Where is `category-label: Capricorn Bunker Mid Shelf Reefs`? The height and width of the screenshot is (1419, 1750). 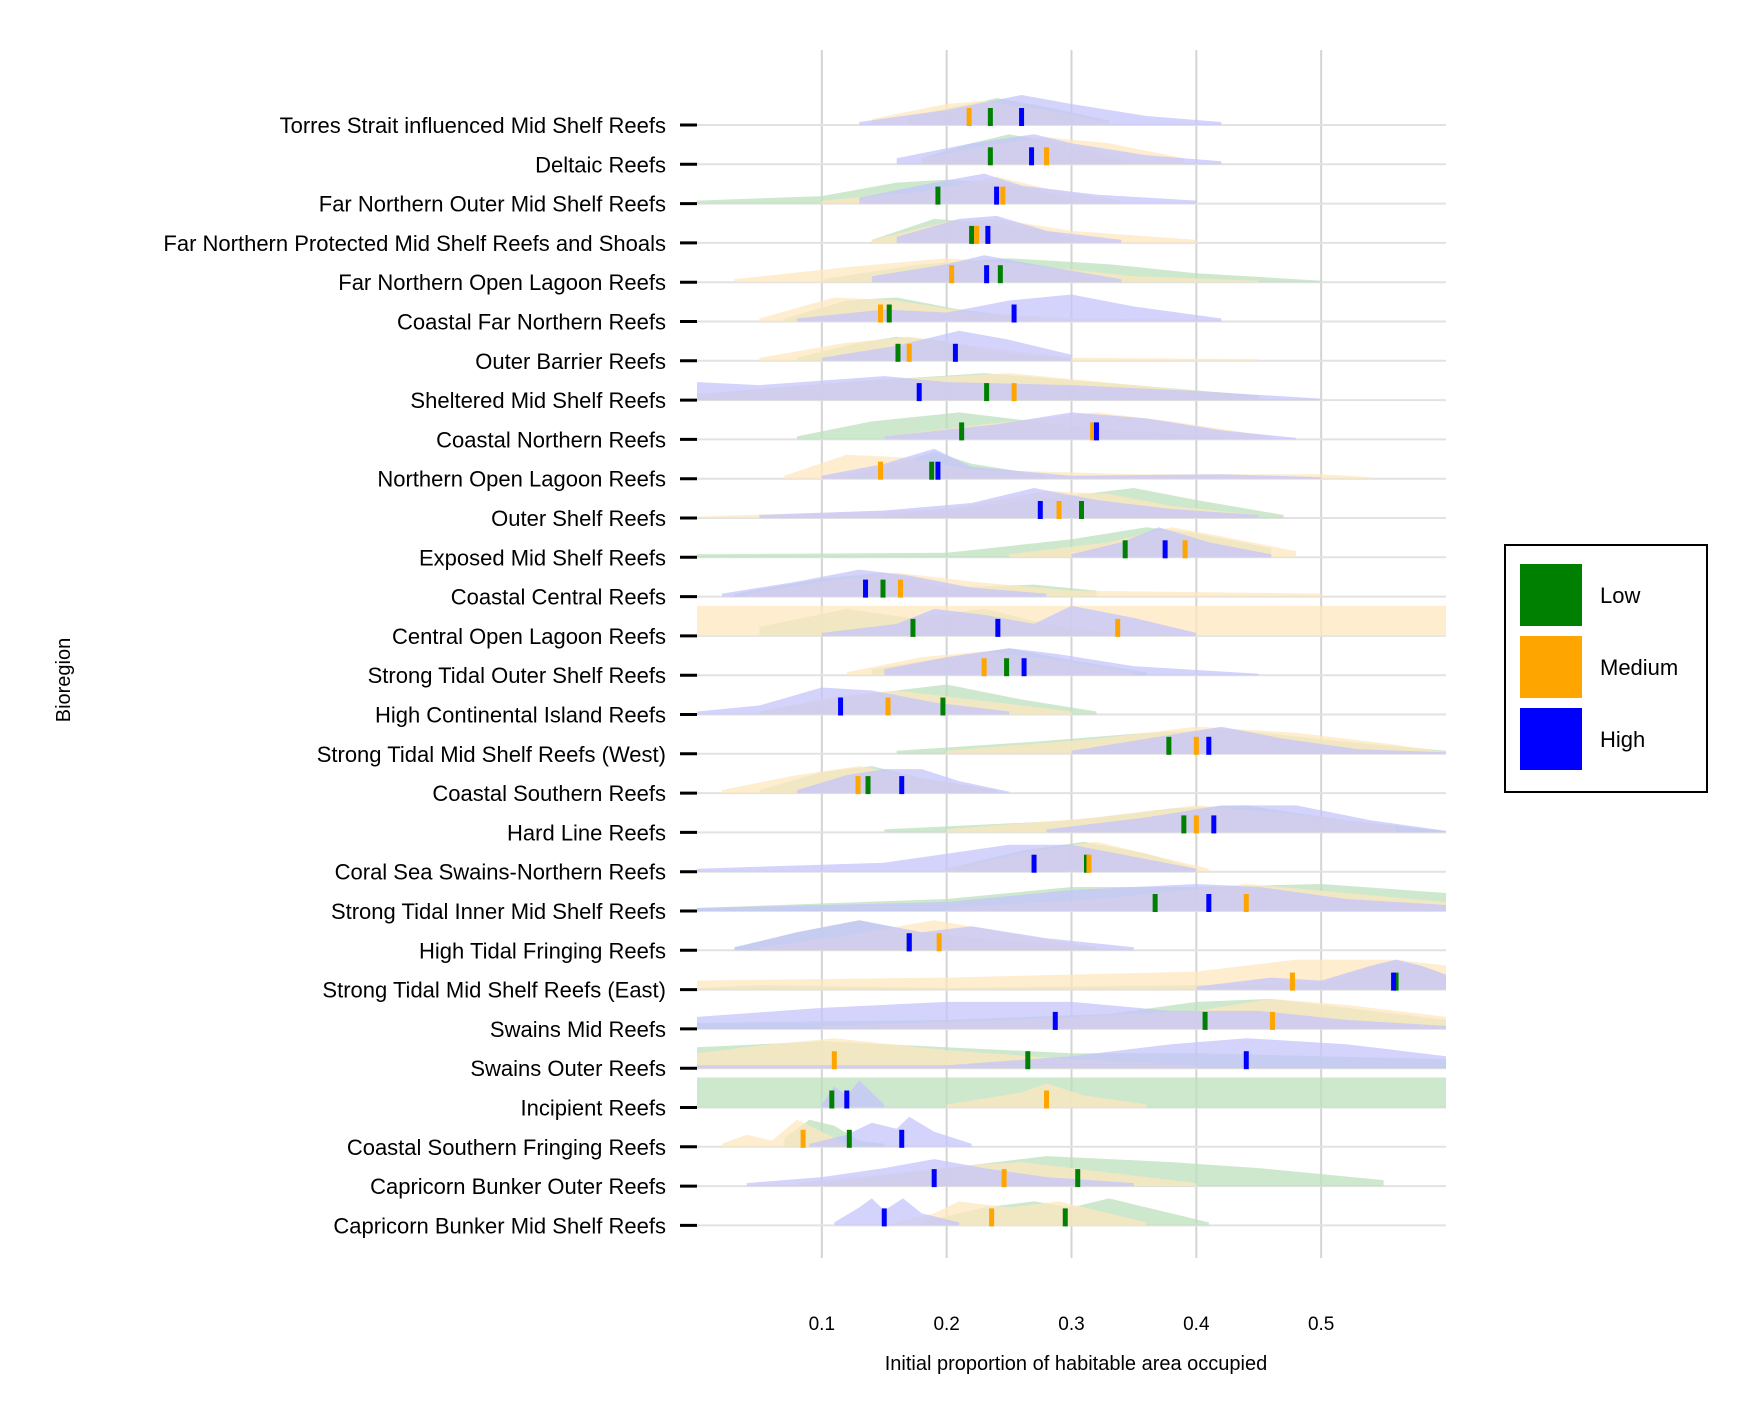 category-label: Capricorn Bunker Mid Shelf Reefs is located at coordinates (499, 1225).